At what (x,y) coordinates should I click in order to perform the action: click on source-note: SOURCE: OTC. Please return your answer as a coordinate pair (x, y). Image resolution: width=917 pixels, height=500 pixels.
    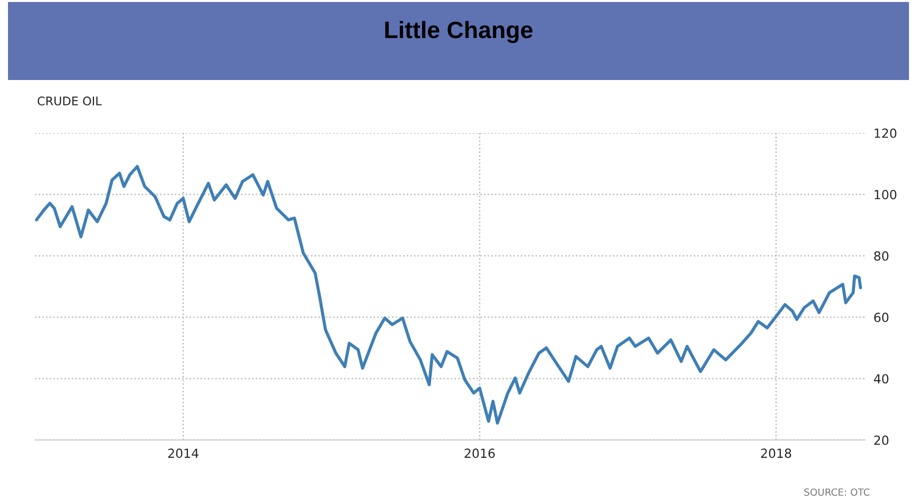
    Looking at the image, I should click on (837, 492).